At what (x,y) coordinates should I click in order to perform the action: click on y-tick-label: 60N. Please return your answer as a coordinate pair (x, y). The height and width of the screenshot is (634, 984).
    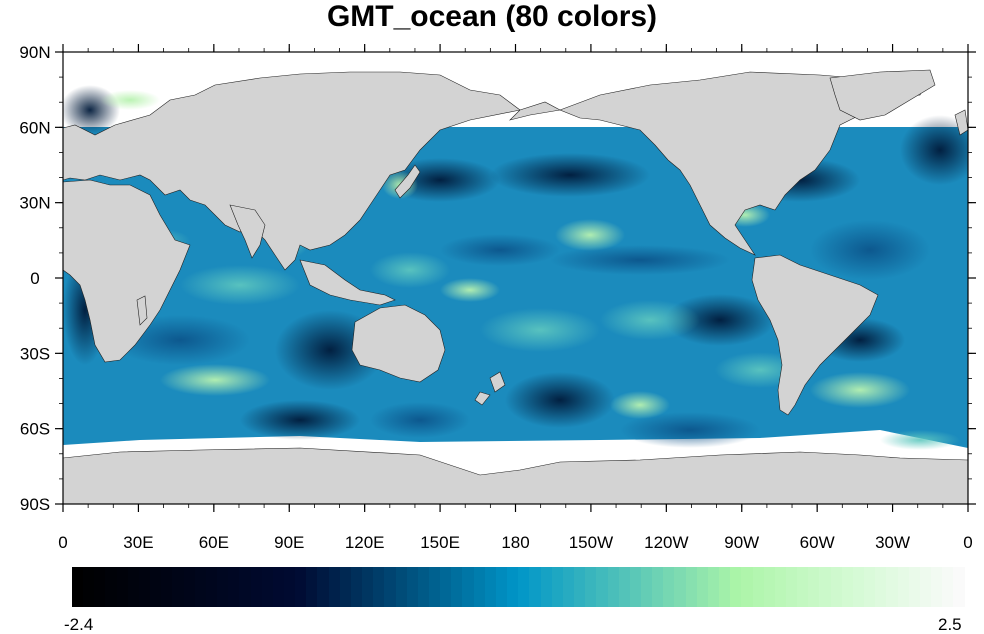
    Looking at the image, I should click on (34, 127).